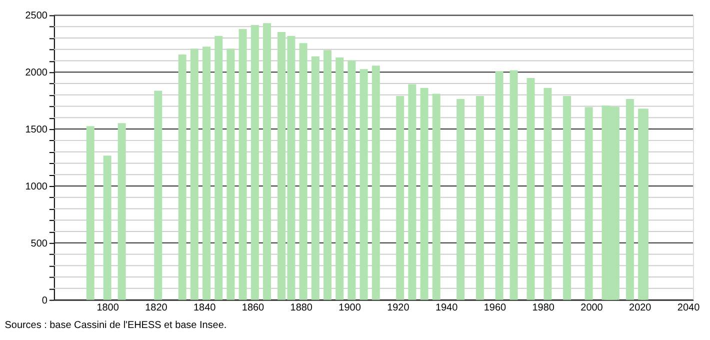 The height and width of the screenshot is (340, 710). I want to click on x-tick-label: 2040, so click(688, 308).